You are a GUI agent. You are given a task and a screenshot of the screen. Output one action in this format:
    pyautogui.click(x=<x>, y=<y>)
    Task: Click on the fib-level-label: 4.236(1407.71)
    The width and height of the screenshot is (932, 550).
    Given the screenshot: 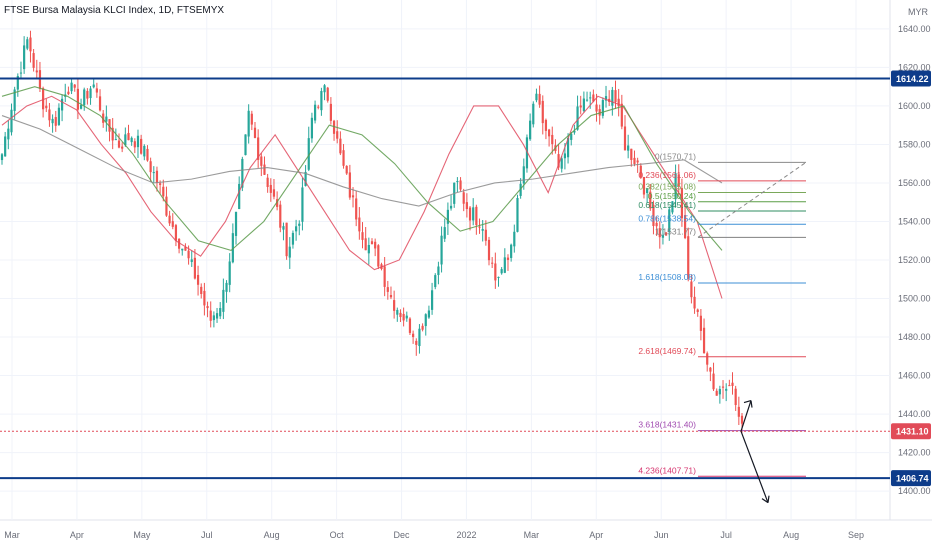 What is the action you would take?
    pyautogui.click(x=667, y=470)
    